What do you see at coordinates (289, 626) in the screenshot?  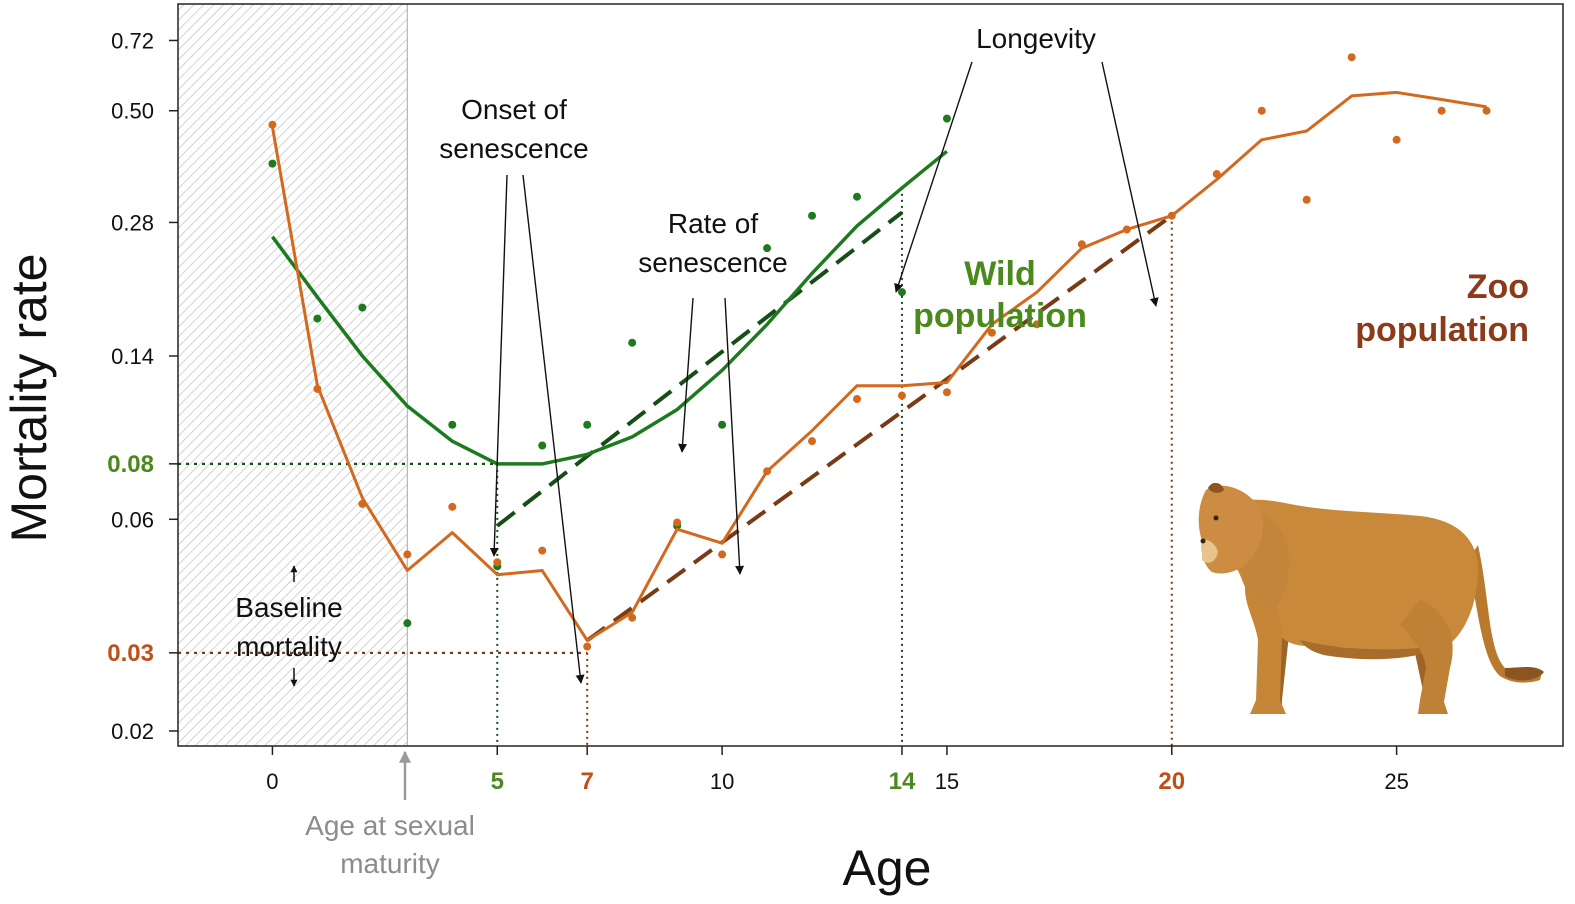 I see `baseline-annotation: Baseline mortality` at bounding box center [289, 626].